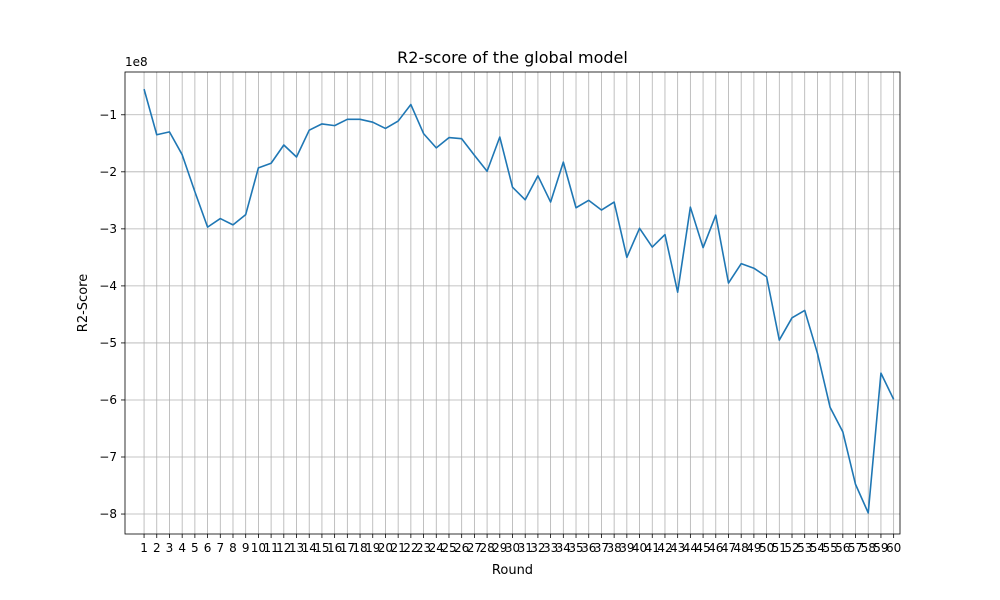 This screenshot has width=1000, height=600. Describe the element at coordinates (817, 548) in the screenshot. I see `x-tick-label: 54` at that location.